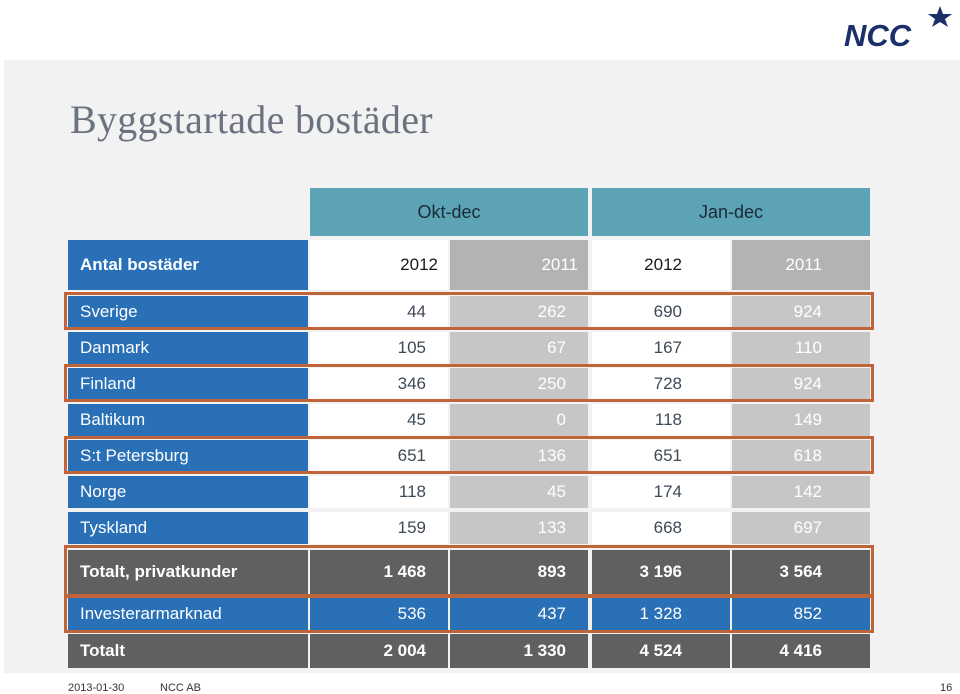  I want to click on year-header-okt-2011: 2011, so click(519, 265).